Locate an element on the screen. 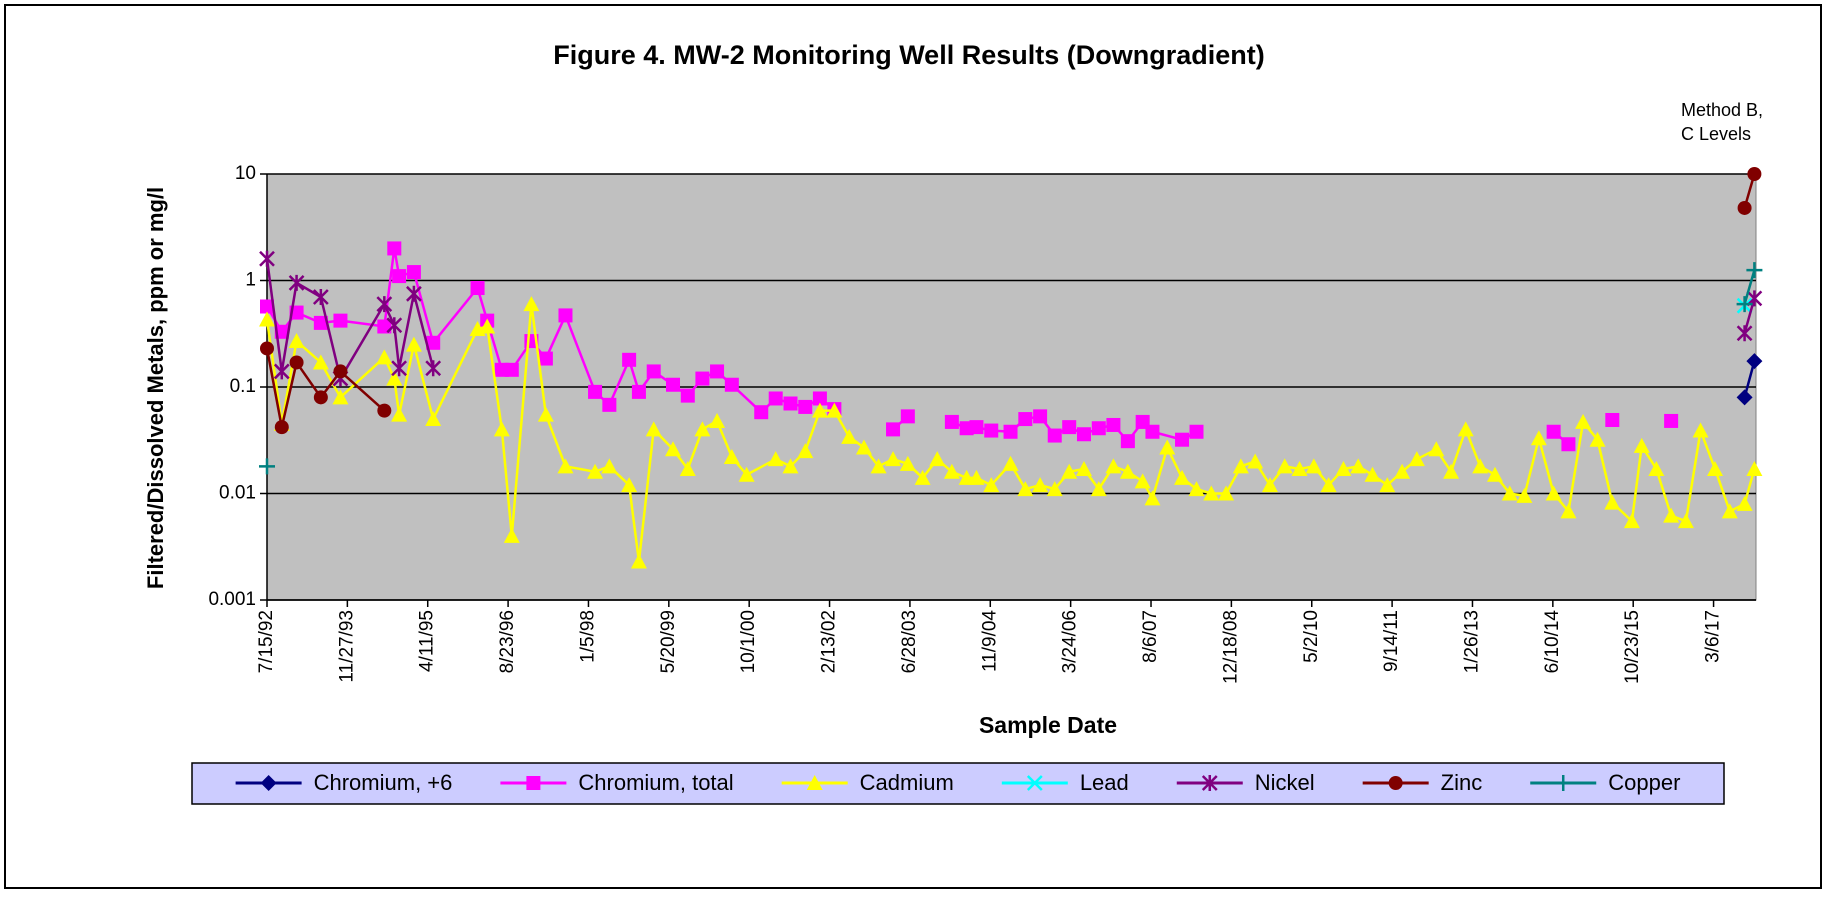 The height and width of the screenshot is (898, 1827). x-tick-label: 12/18/08 is located at coordinates (1230, 647).